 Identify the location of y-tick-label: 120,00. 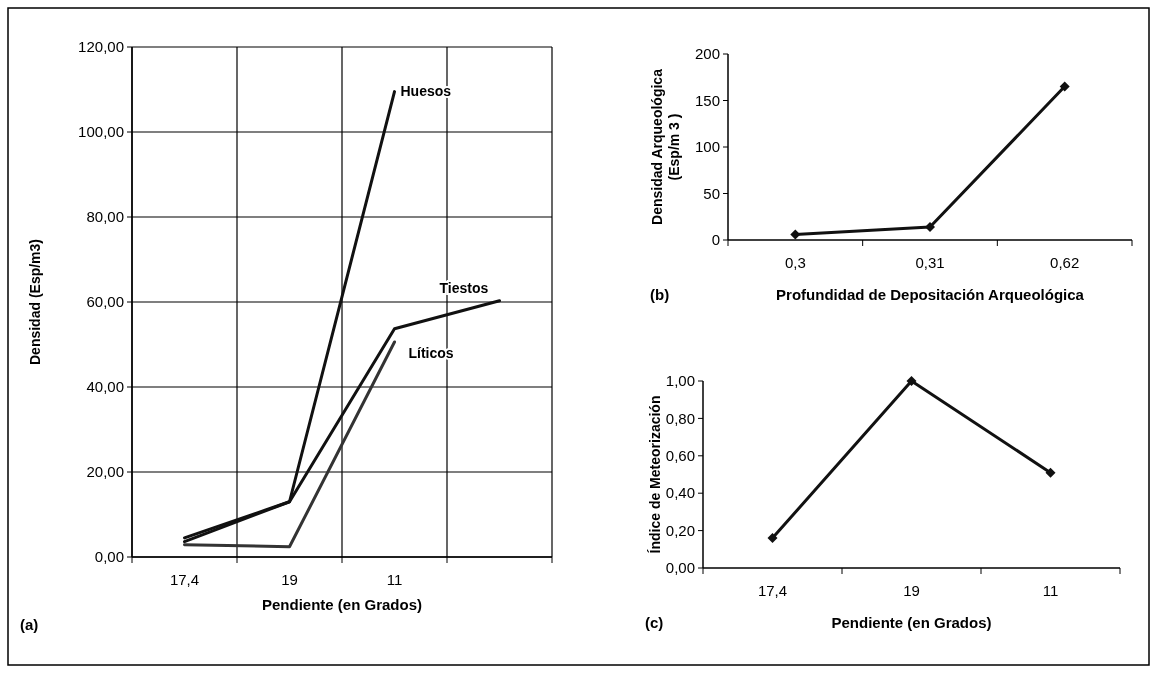
(101, 47).